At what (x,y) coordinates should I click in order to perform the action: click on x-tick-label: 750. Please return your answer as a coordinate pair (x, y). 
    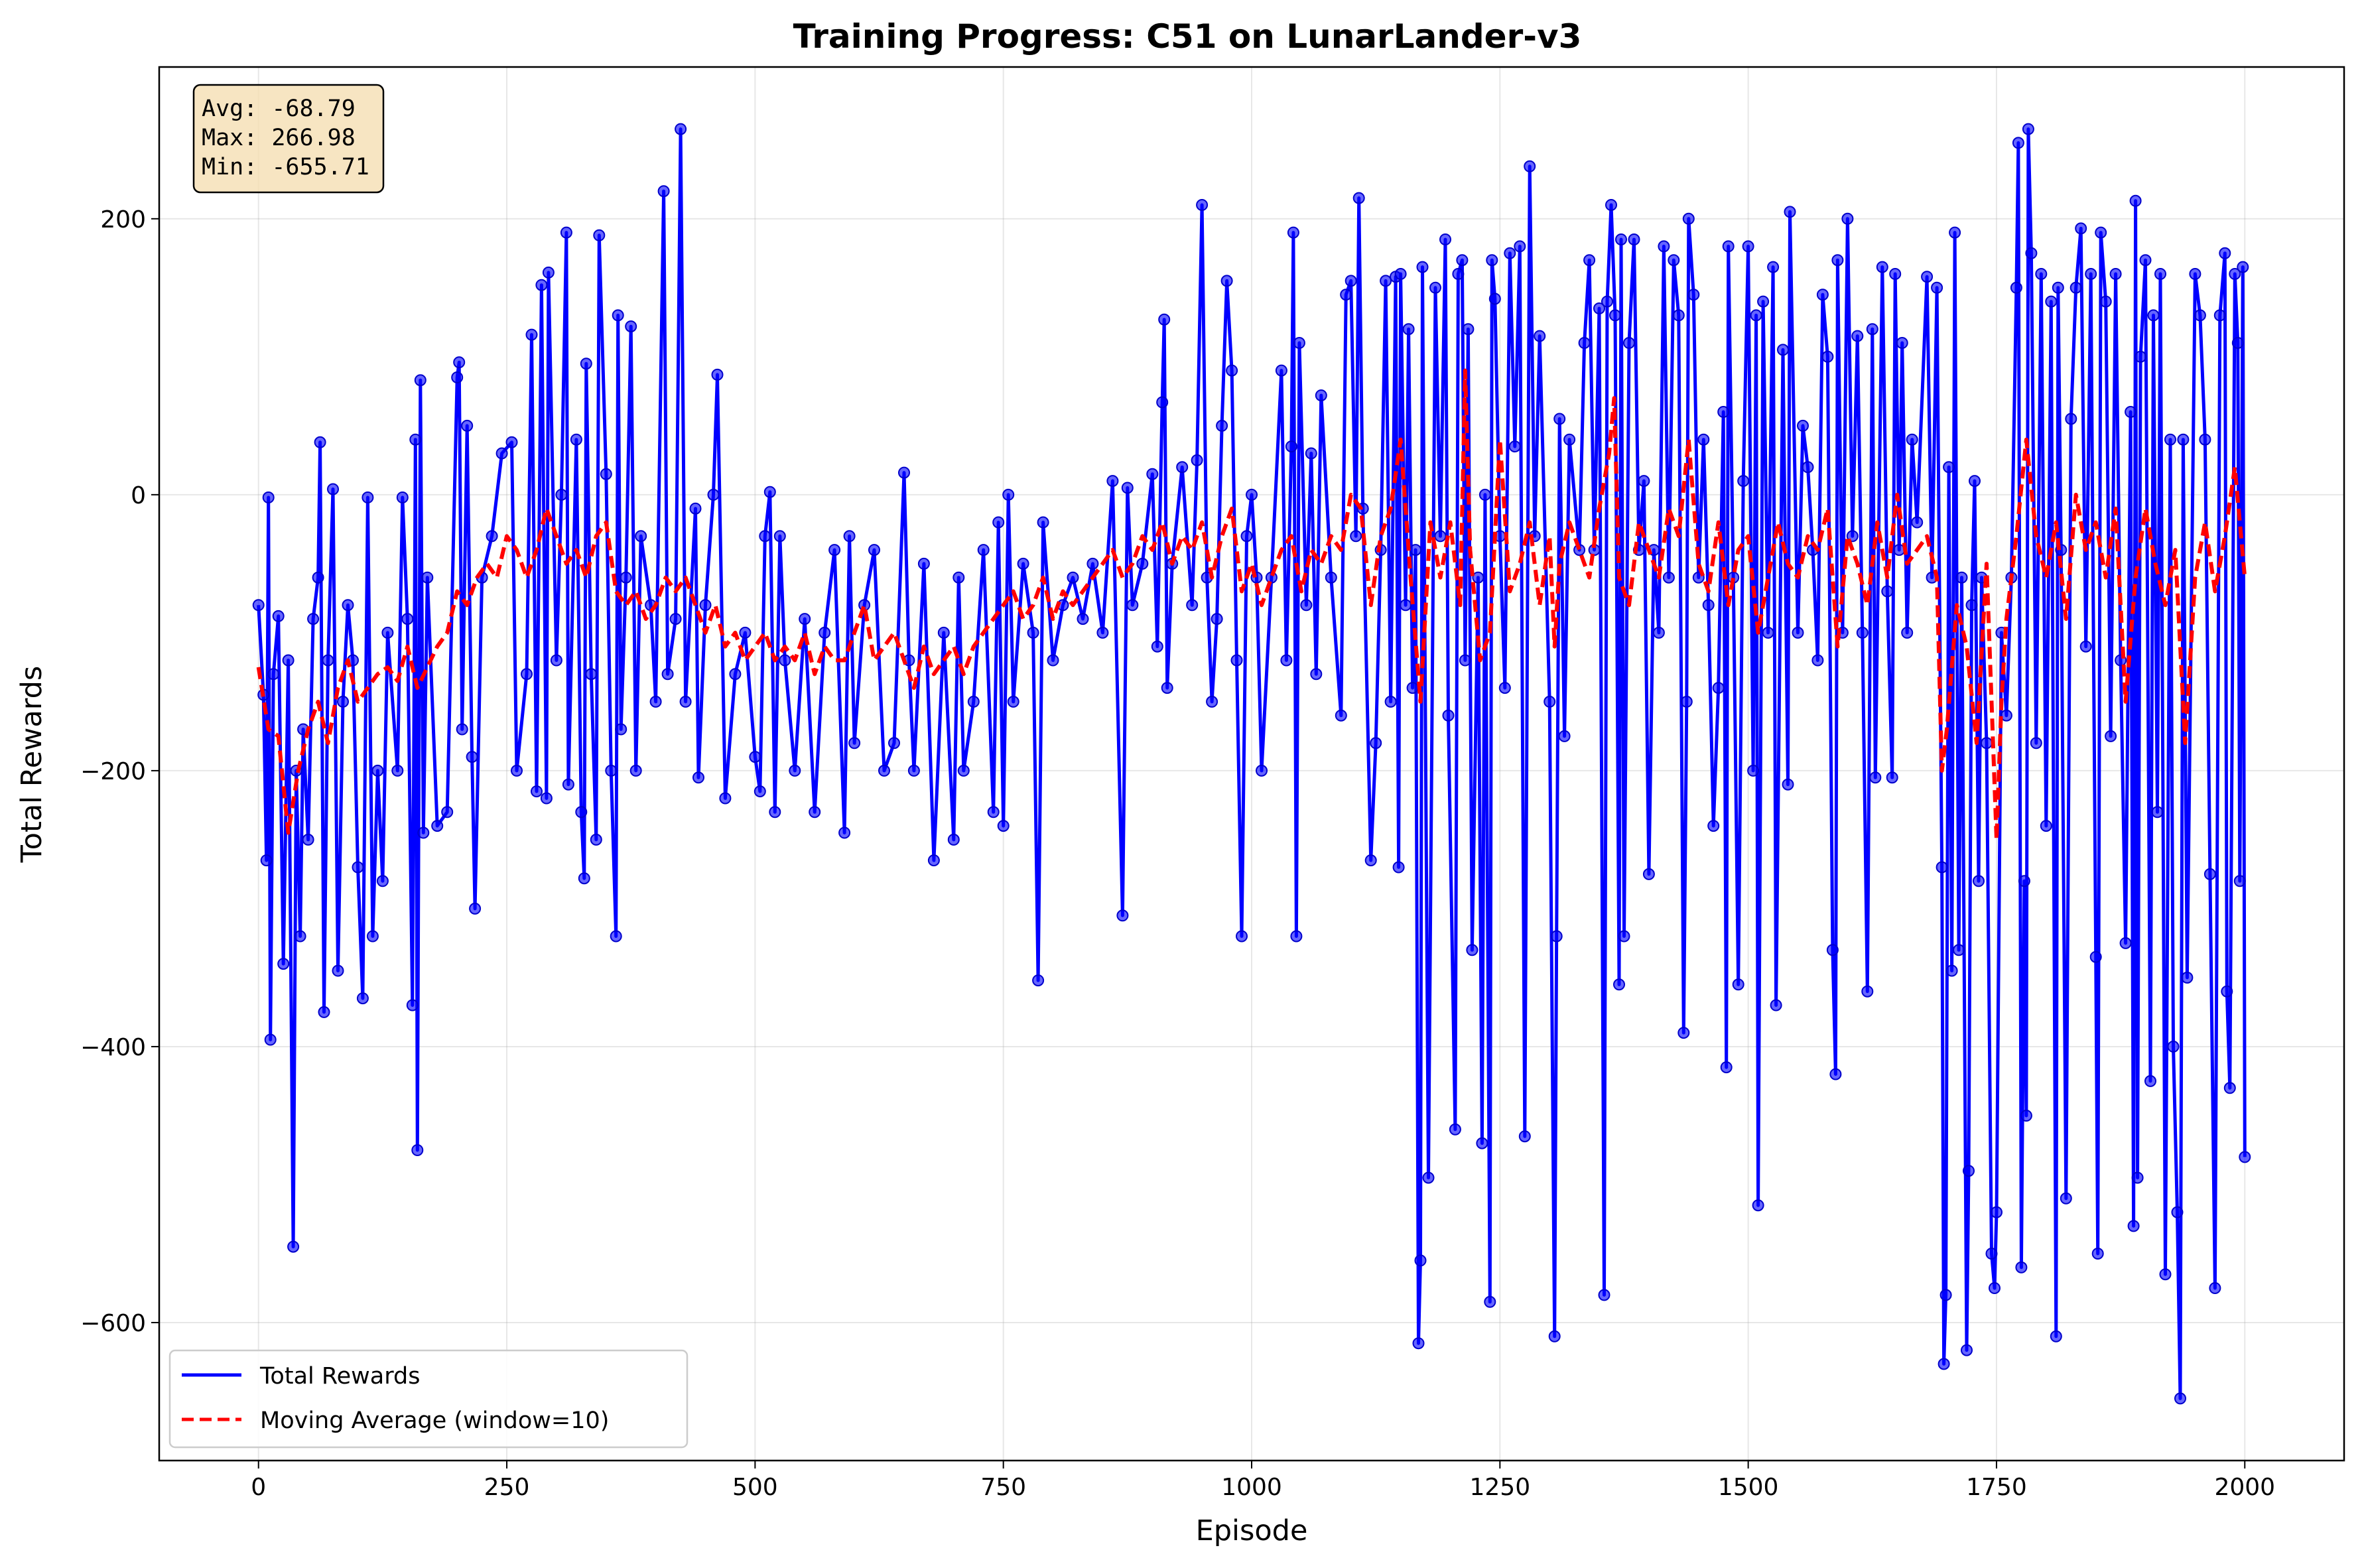
    Looking at the image, I should click on (1003, 1487).